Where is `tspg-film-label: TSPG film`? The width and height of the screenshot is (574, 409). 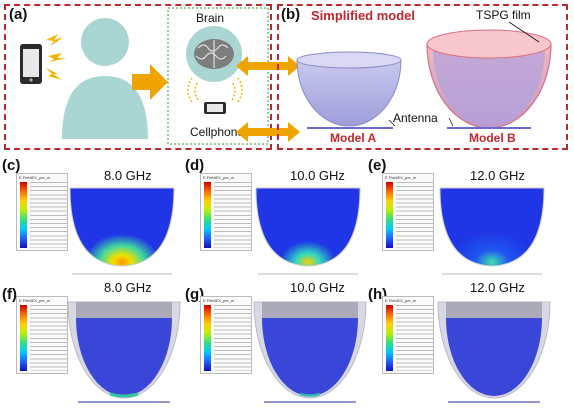 tspg-film-label: TSPG film is located at coordinates (503, 15).